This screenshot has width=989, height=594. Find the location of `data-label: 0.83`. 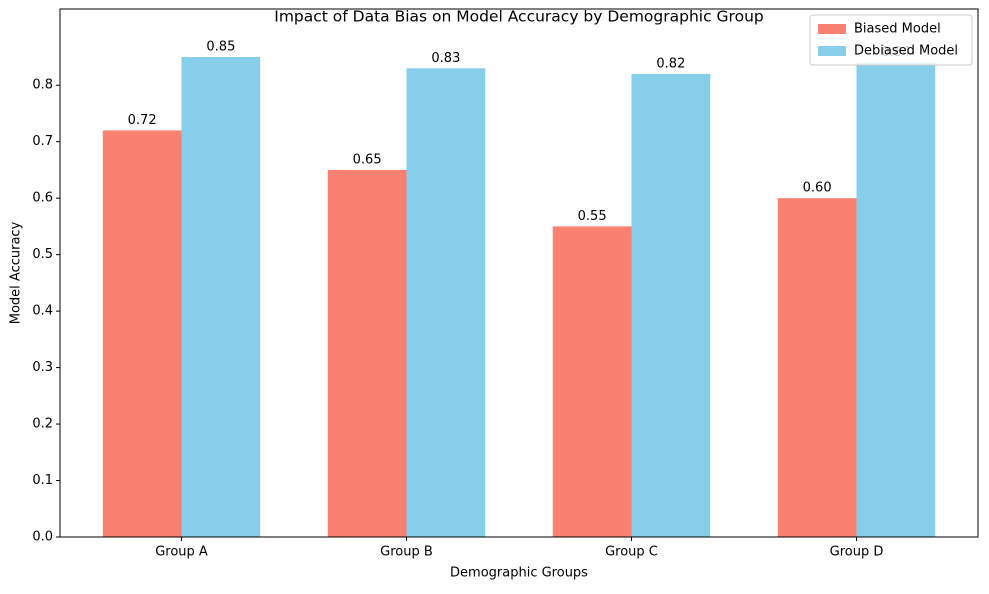

data-label: 0.83 is located at coordinates (445, 58).